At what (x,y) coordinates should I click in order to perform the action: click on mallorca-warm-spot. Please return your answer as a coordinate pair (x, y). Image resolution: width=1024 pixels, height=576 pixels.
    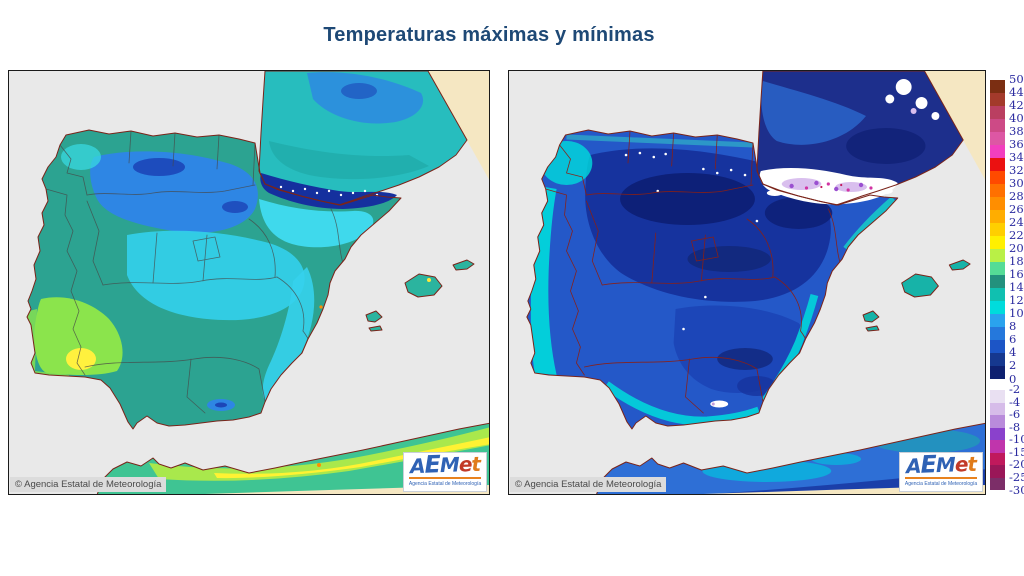
    Looking at the image, I should click on (429, 280).